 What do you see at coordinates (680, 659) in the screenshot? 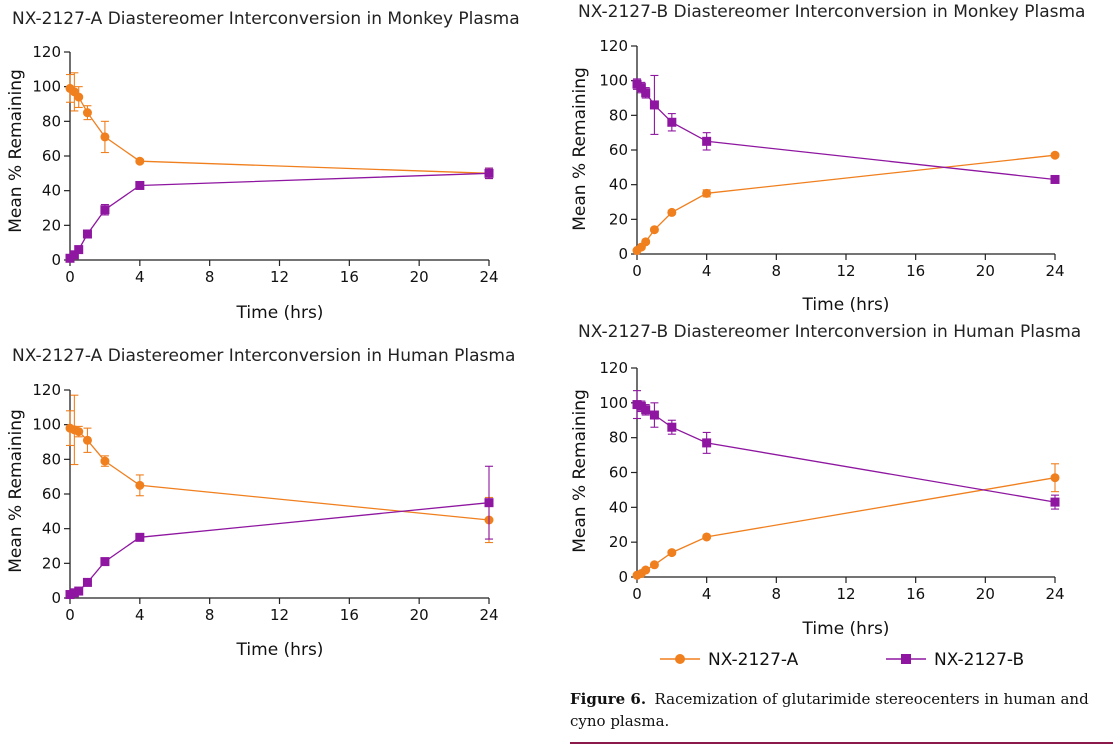
I see `legend-marker-a` at bounding box center [680, 659].